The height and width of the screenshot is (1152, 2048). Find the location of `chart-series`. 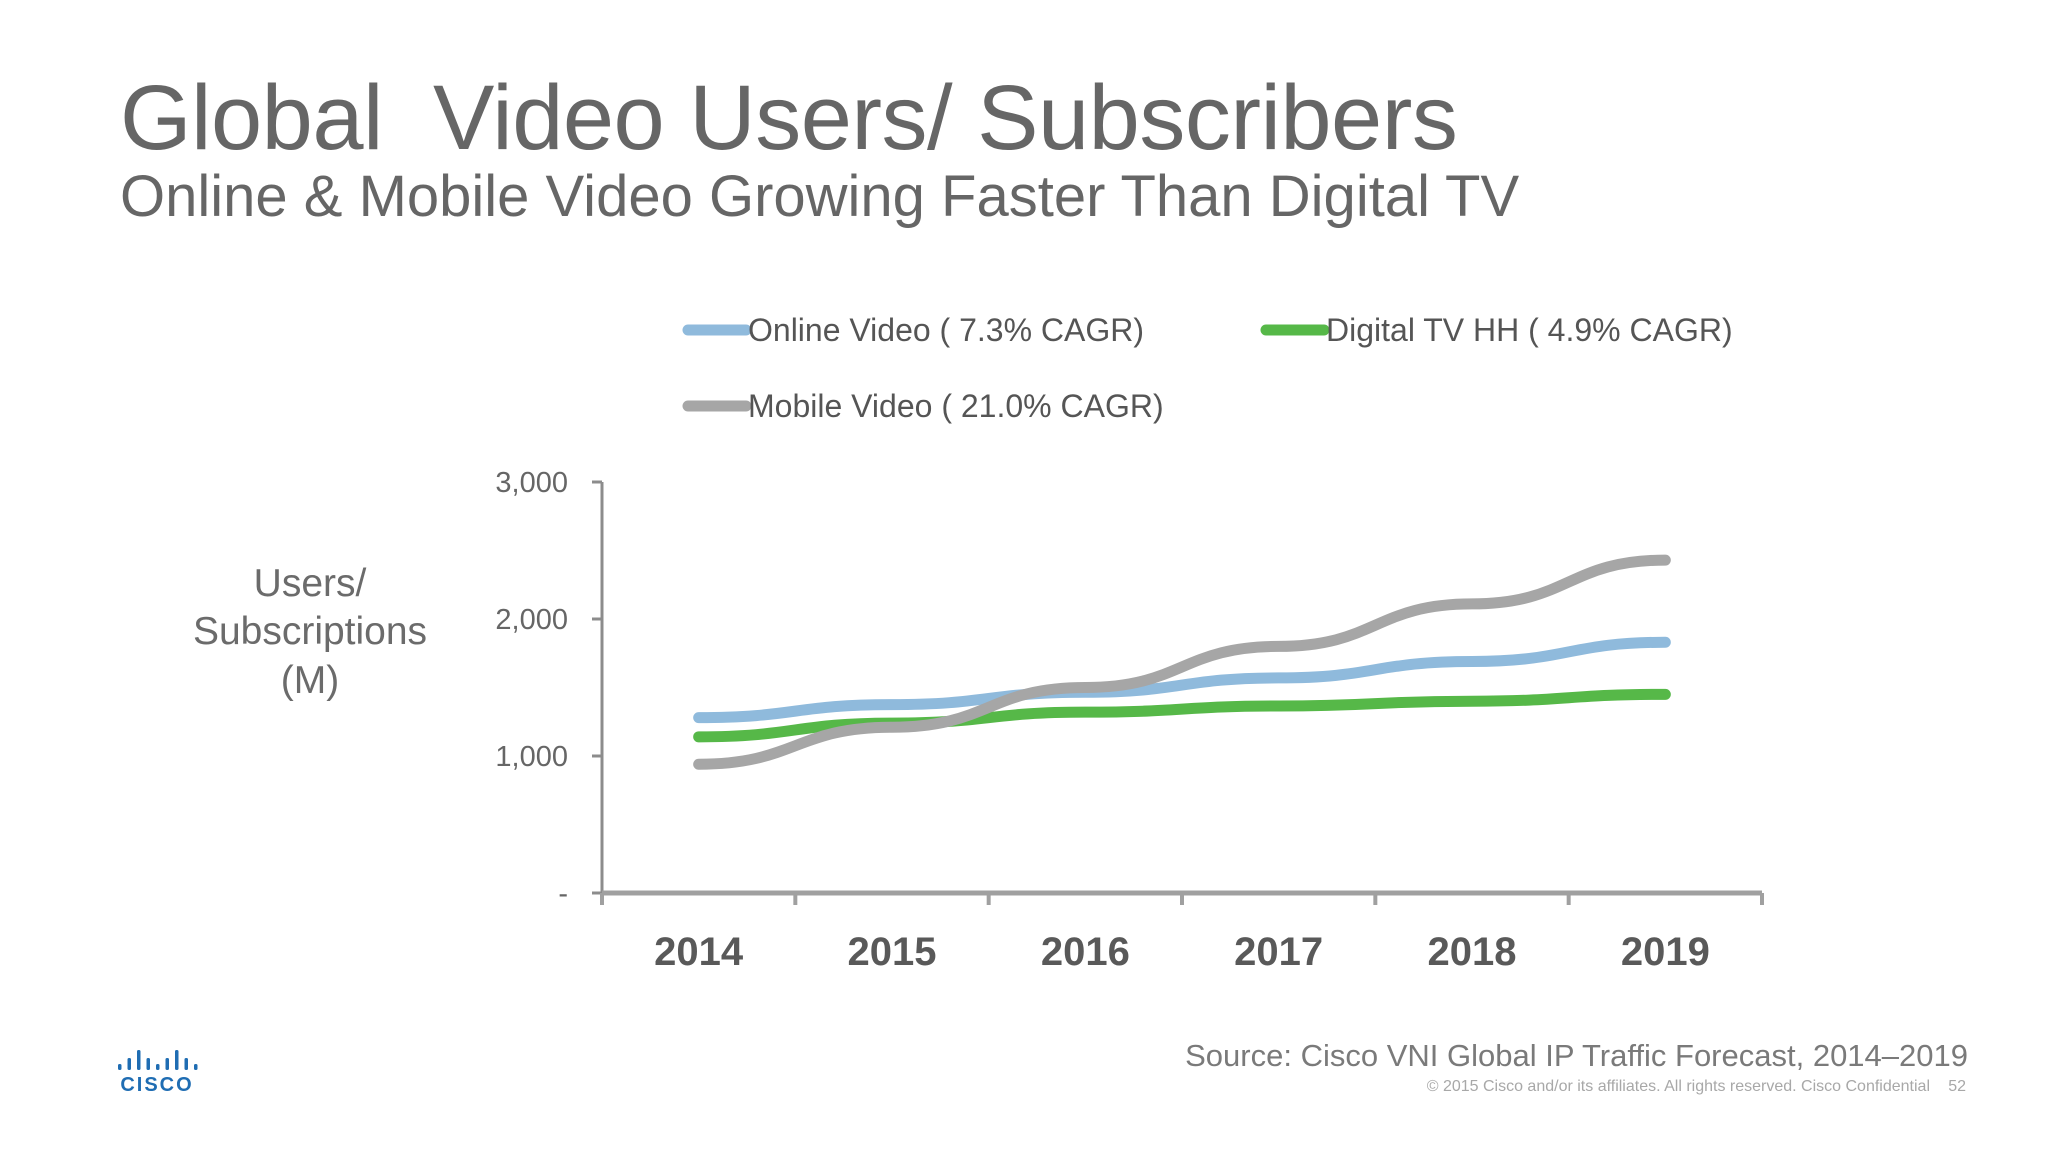

chart-series is located at coordinates (1182, 662).